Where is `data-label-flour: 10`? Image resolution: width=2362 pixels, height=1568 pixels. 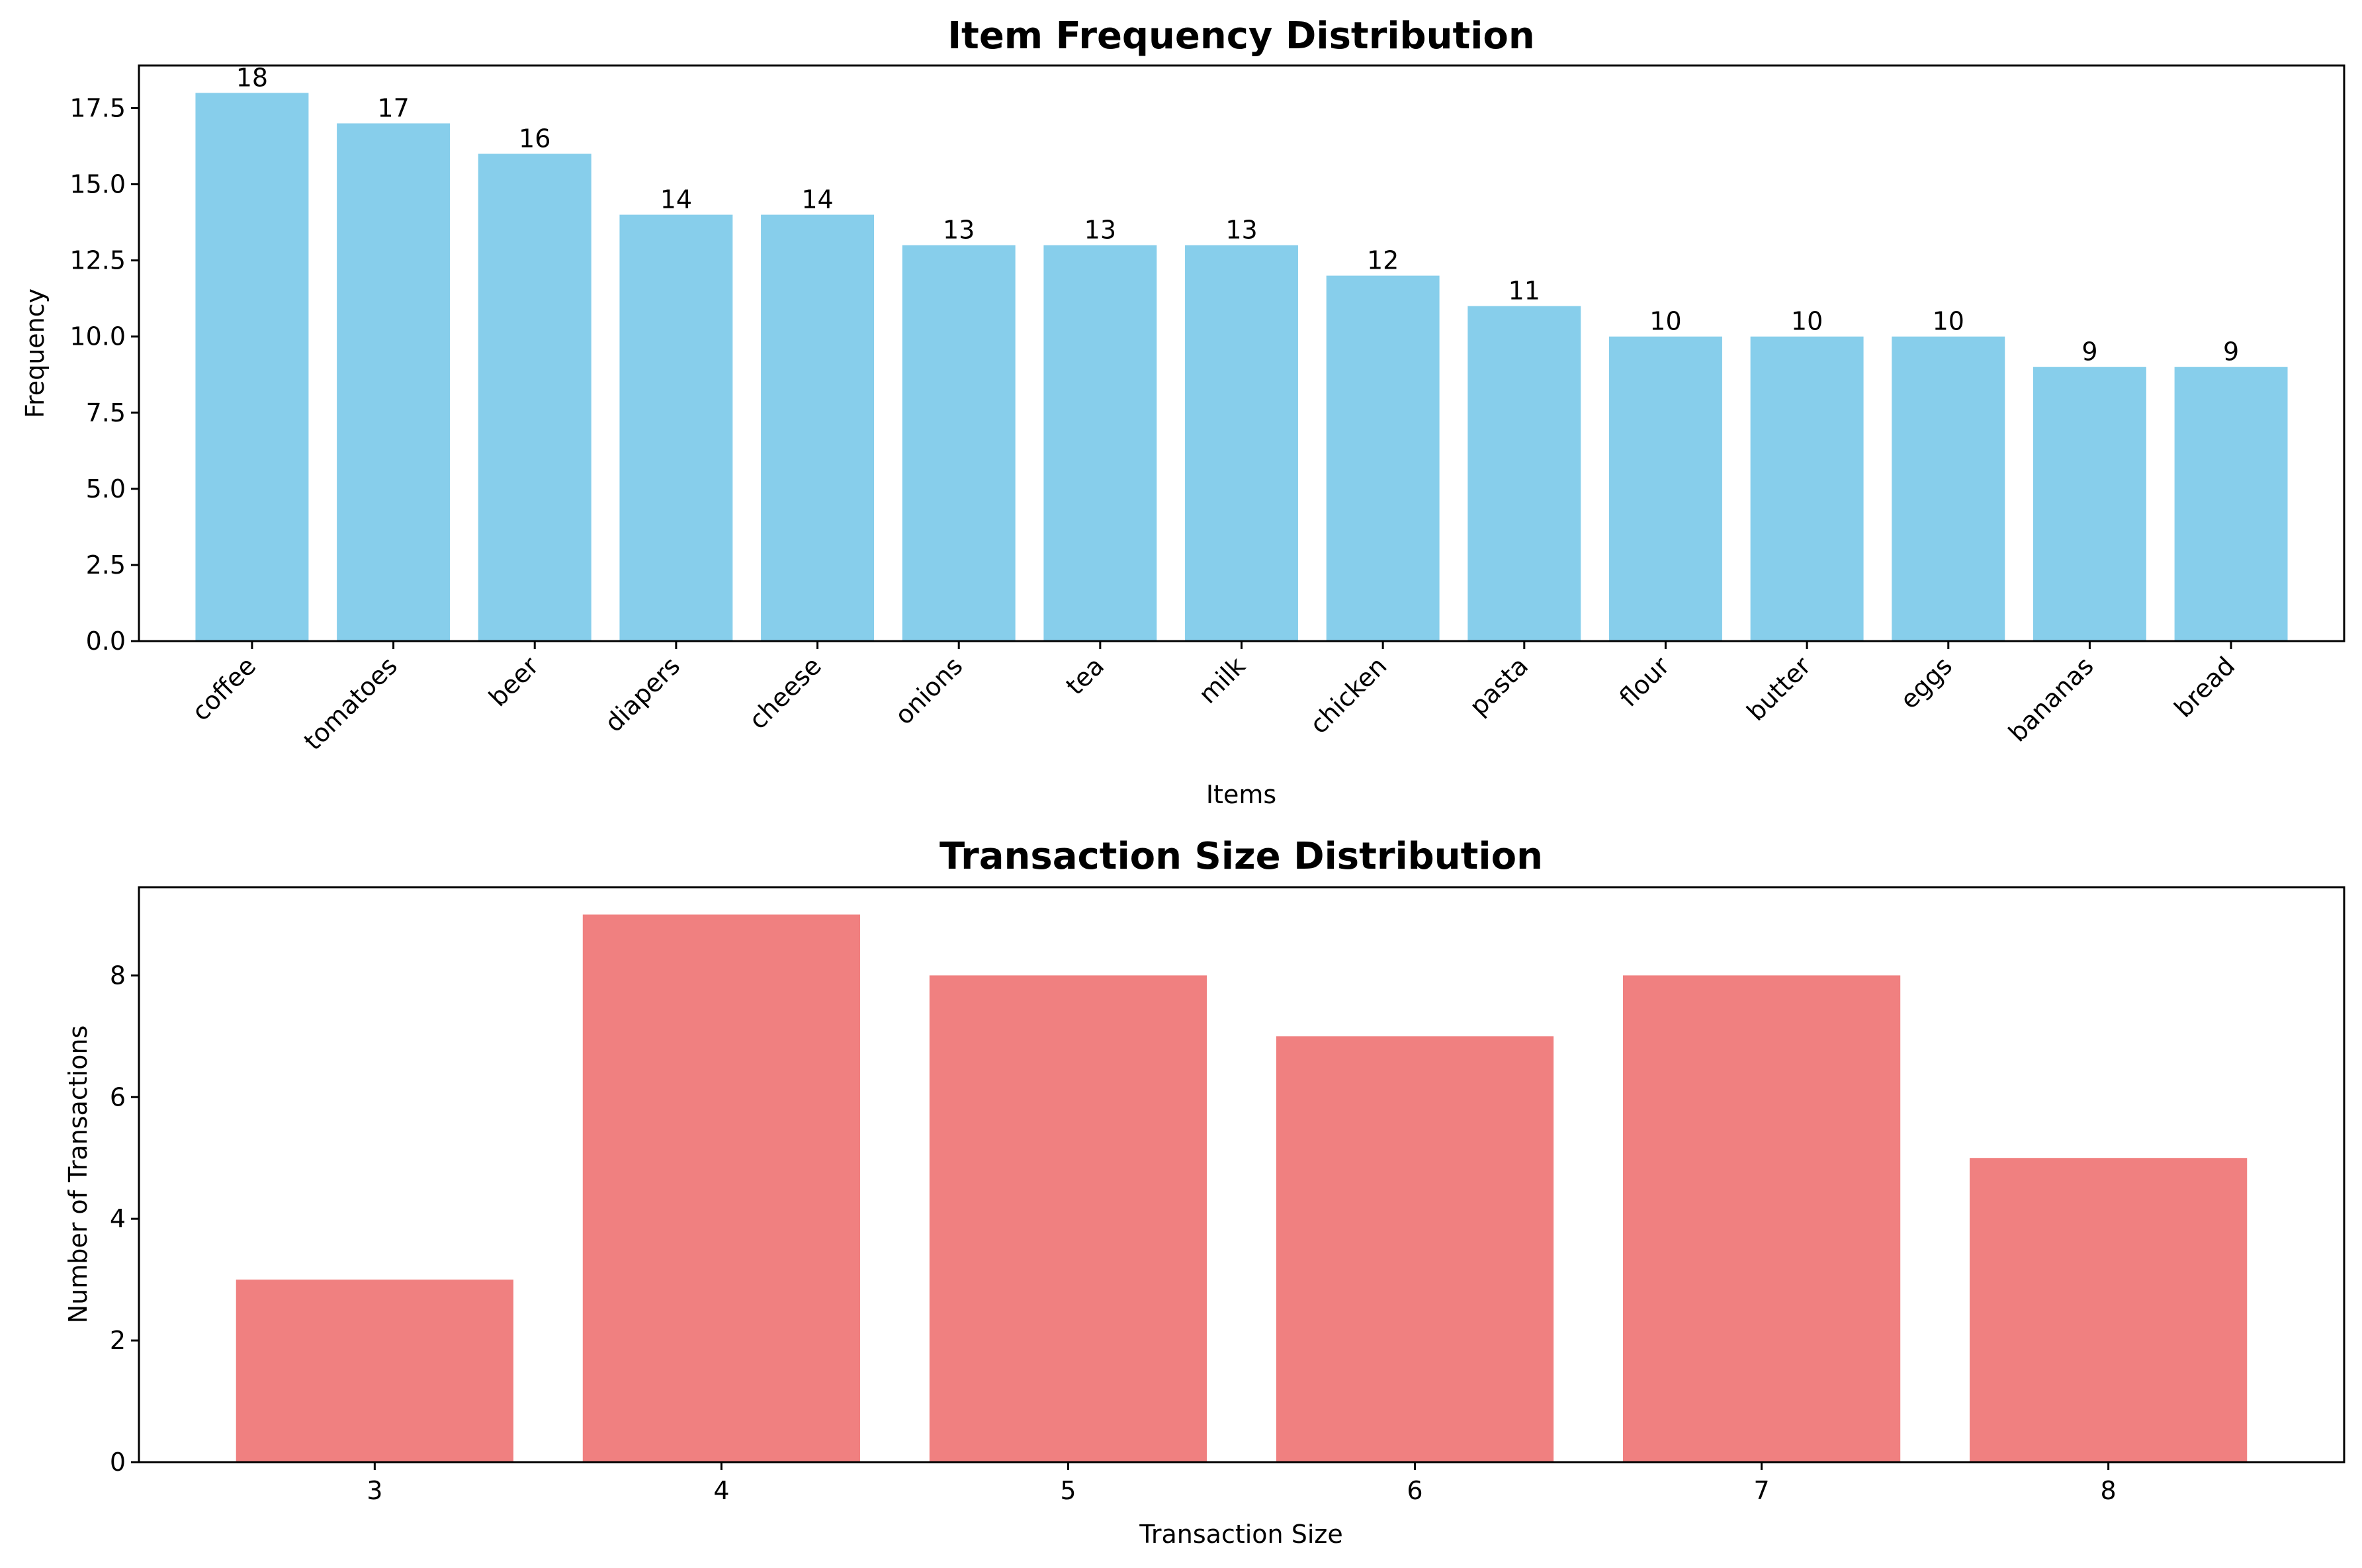 data-label-flour: 10 is located at coordinates (1665, 322).